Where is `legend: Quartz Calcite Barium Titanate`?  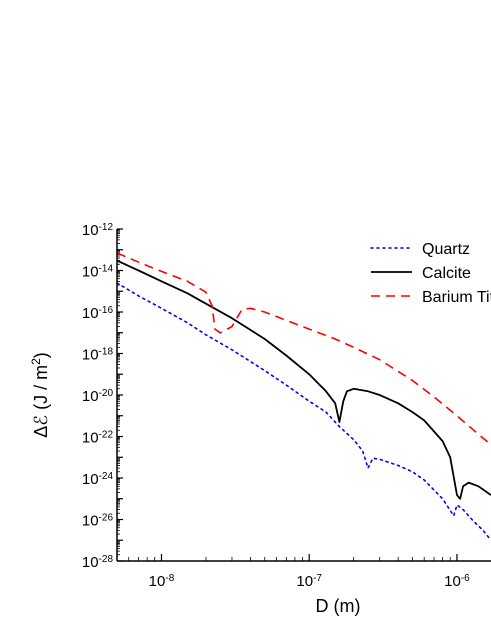
legend: Quartz Calcite Barium Titanate is located at coordinates (430, 273).